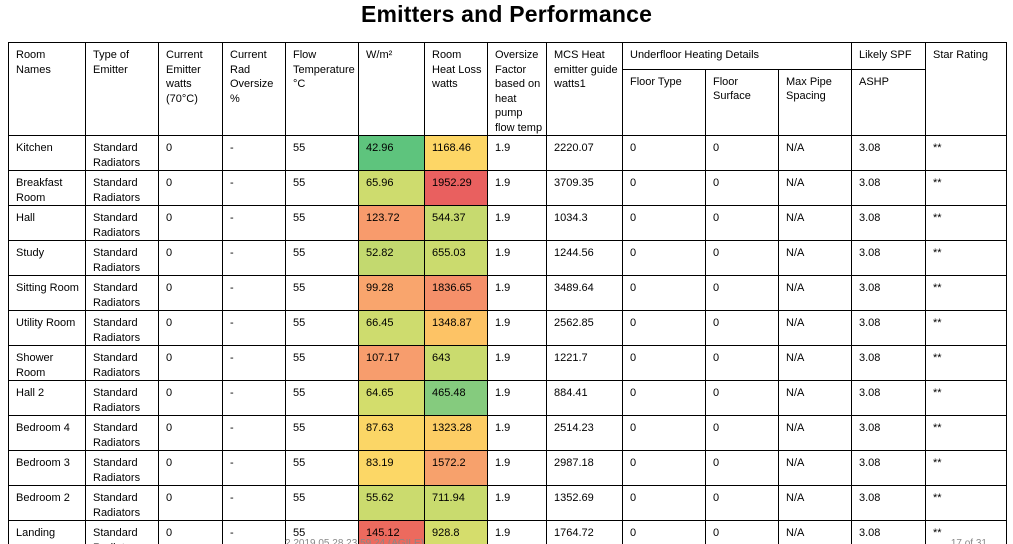 This screenshot has width=1013, height=544. I want to click on cell-room-name: Bedroom 4, so click(47, 433).